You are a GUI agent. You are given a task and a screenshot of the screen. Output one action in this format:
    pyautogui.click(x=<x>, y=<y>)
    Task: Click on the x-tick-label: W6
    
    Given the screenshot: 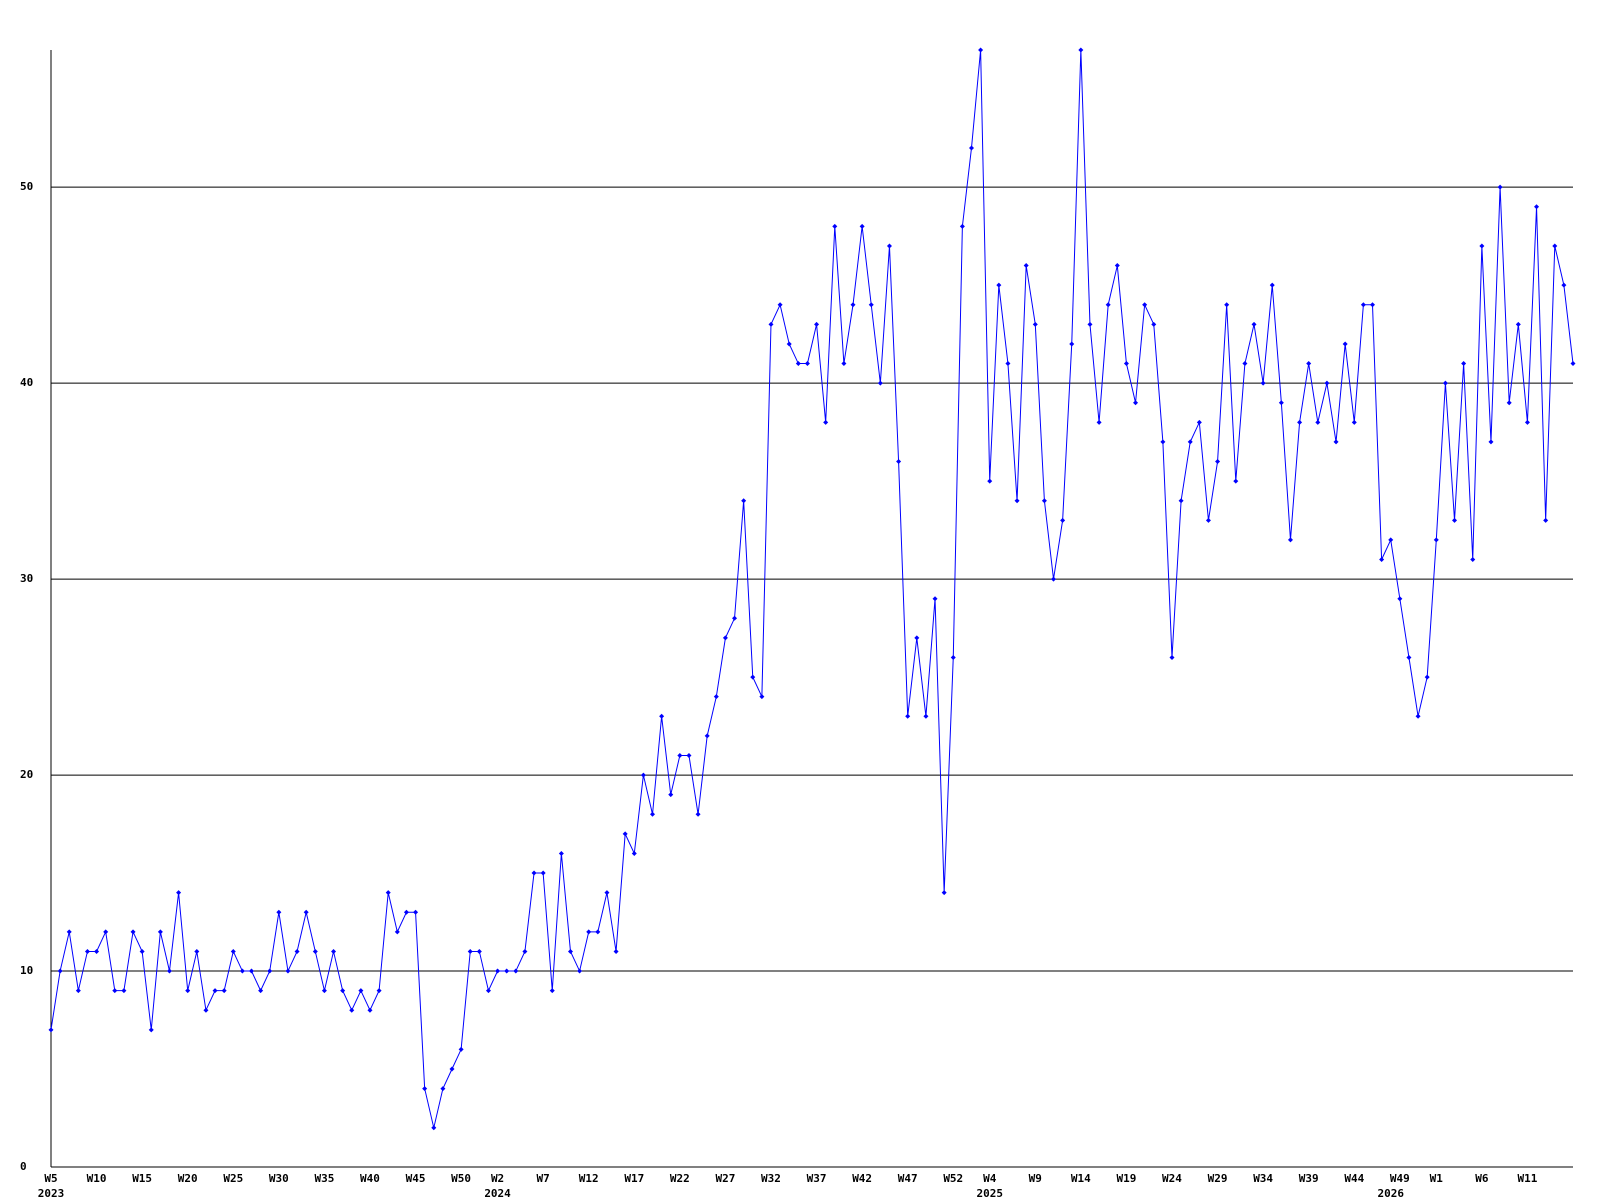 What is the action you would take?
    pyautogui.click(x=1482, y=1178)
    